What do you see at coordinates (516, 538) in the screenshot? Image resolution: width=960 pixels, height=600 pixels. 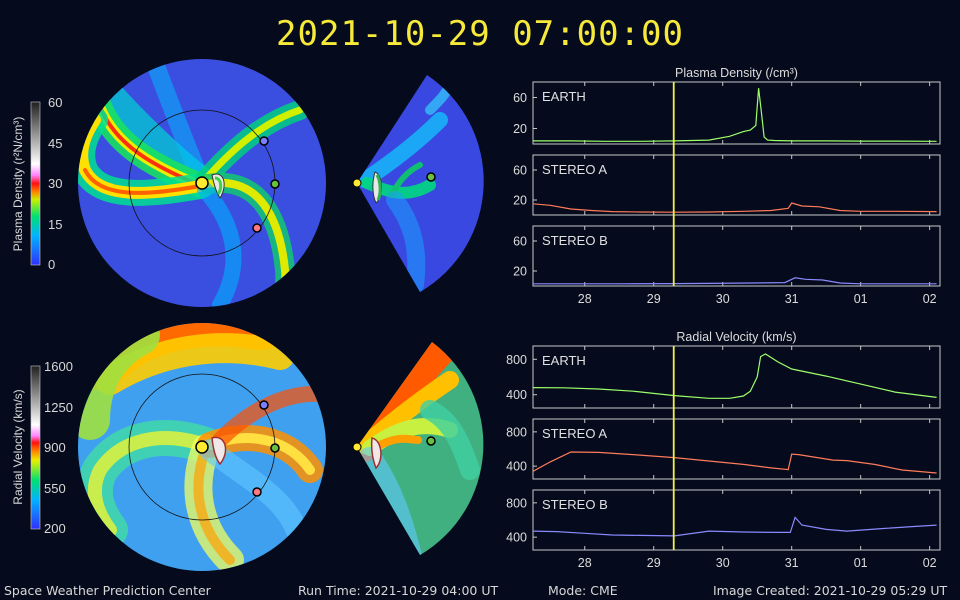 I see `y-tick-label-1-2-1: 400` at bounding box center [516, 538].